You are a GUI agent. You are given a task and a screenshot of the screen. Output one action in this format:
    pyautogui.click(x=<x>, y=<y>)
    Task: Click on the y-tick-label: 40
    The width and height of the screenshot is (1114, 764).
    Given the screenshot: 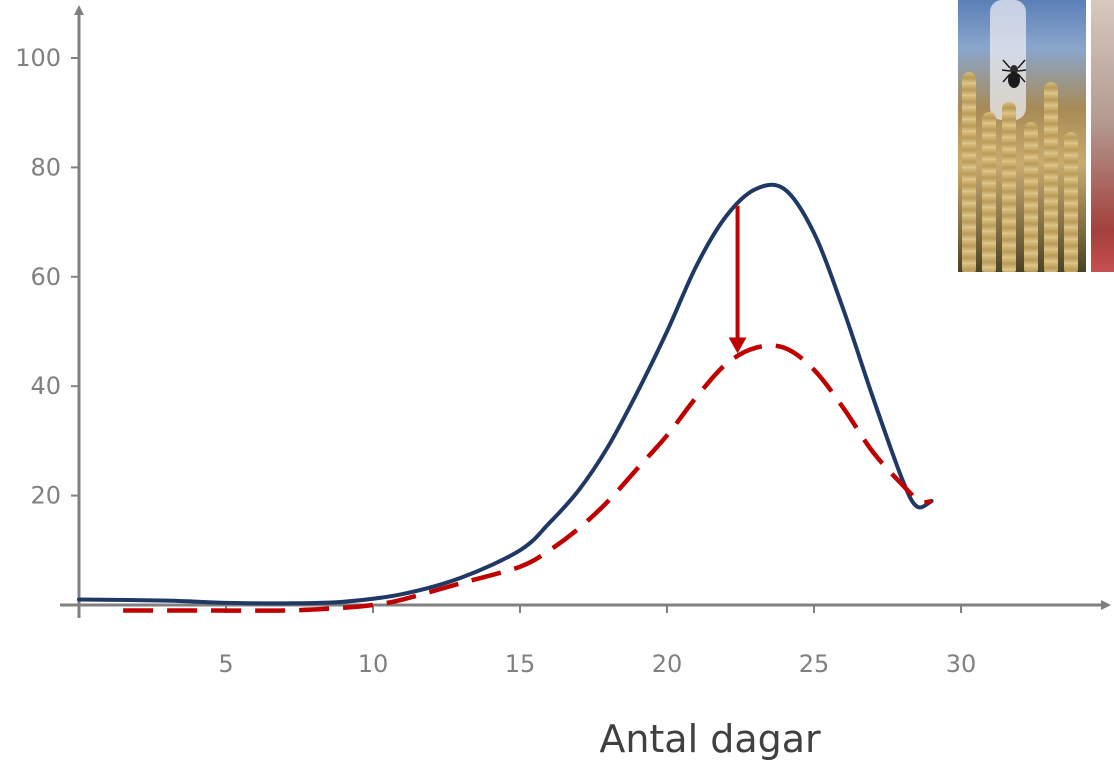 What is the action you would take?
    pyautogui.click(x=45, y=386)
    